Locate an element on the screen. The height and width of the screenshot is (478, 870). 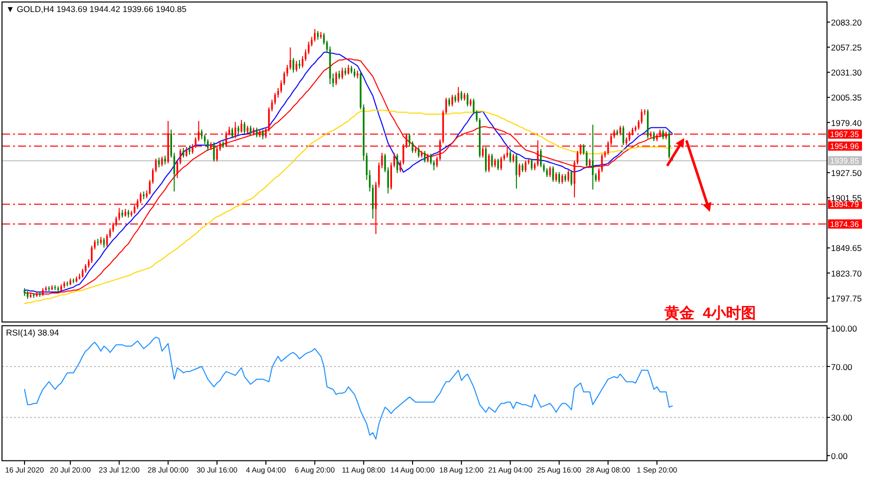
chart-title: ▼ GOLD,H4 1943.69 1944.42 1939.66 1940.85 is located at coordinates (96, 9).